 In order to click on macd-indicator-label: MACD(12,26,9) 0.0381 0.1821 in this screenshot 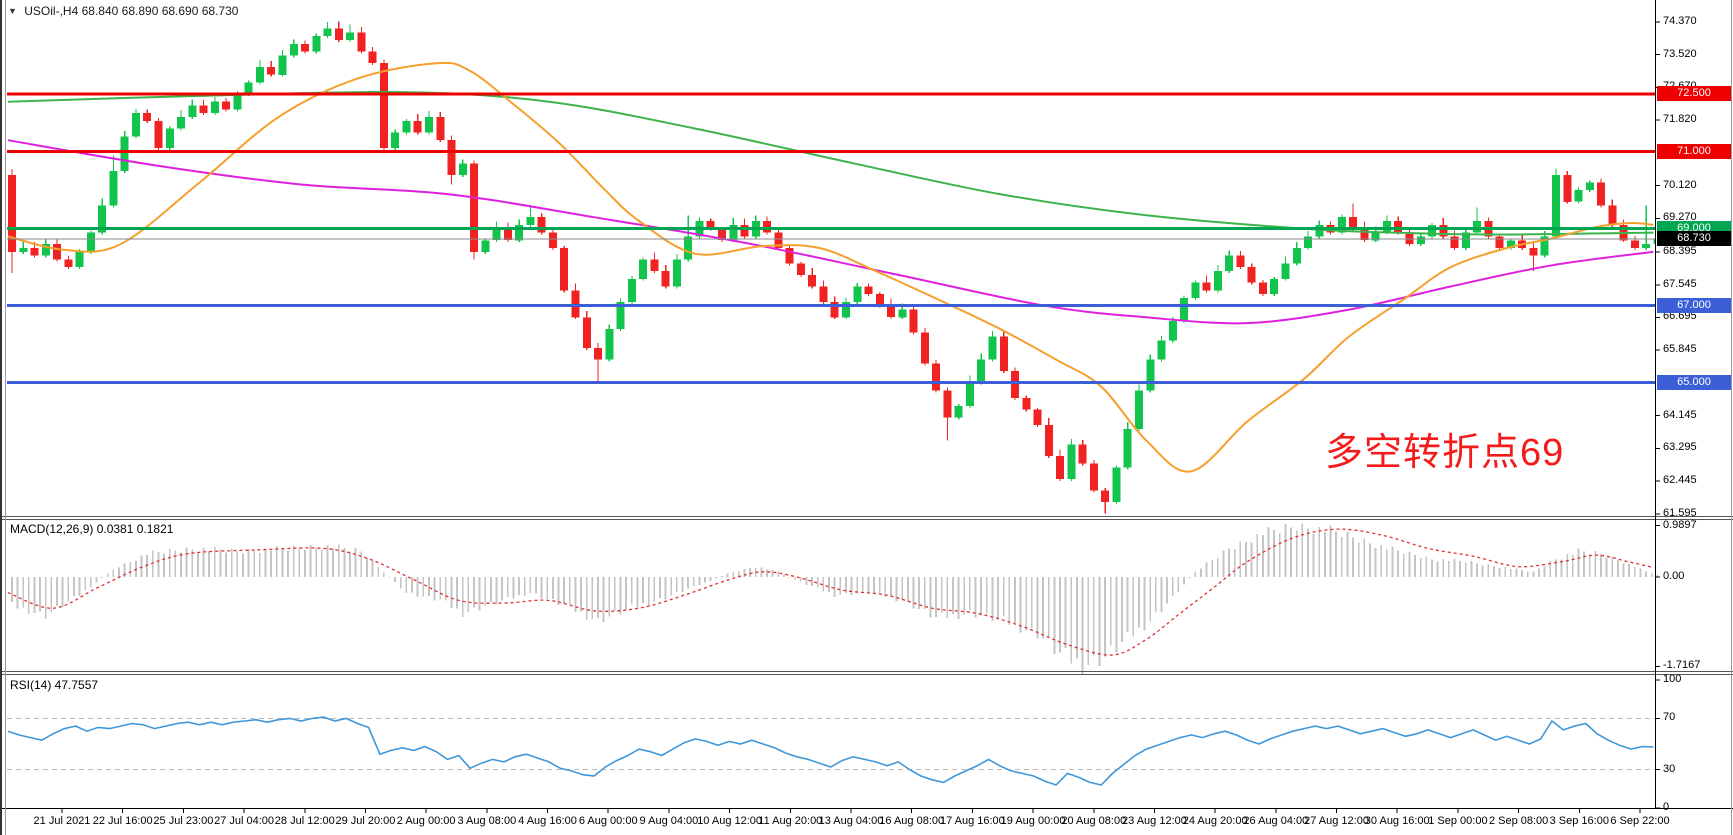, I will do `click(92, 529)`.